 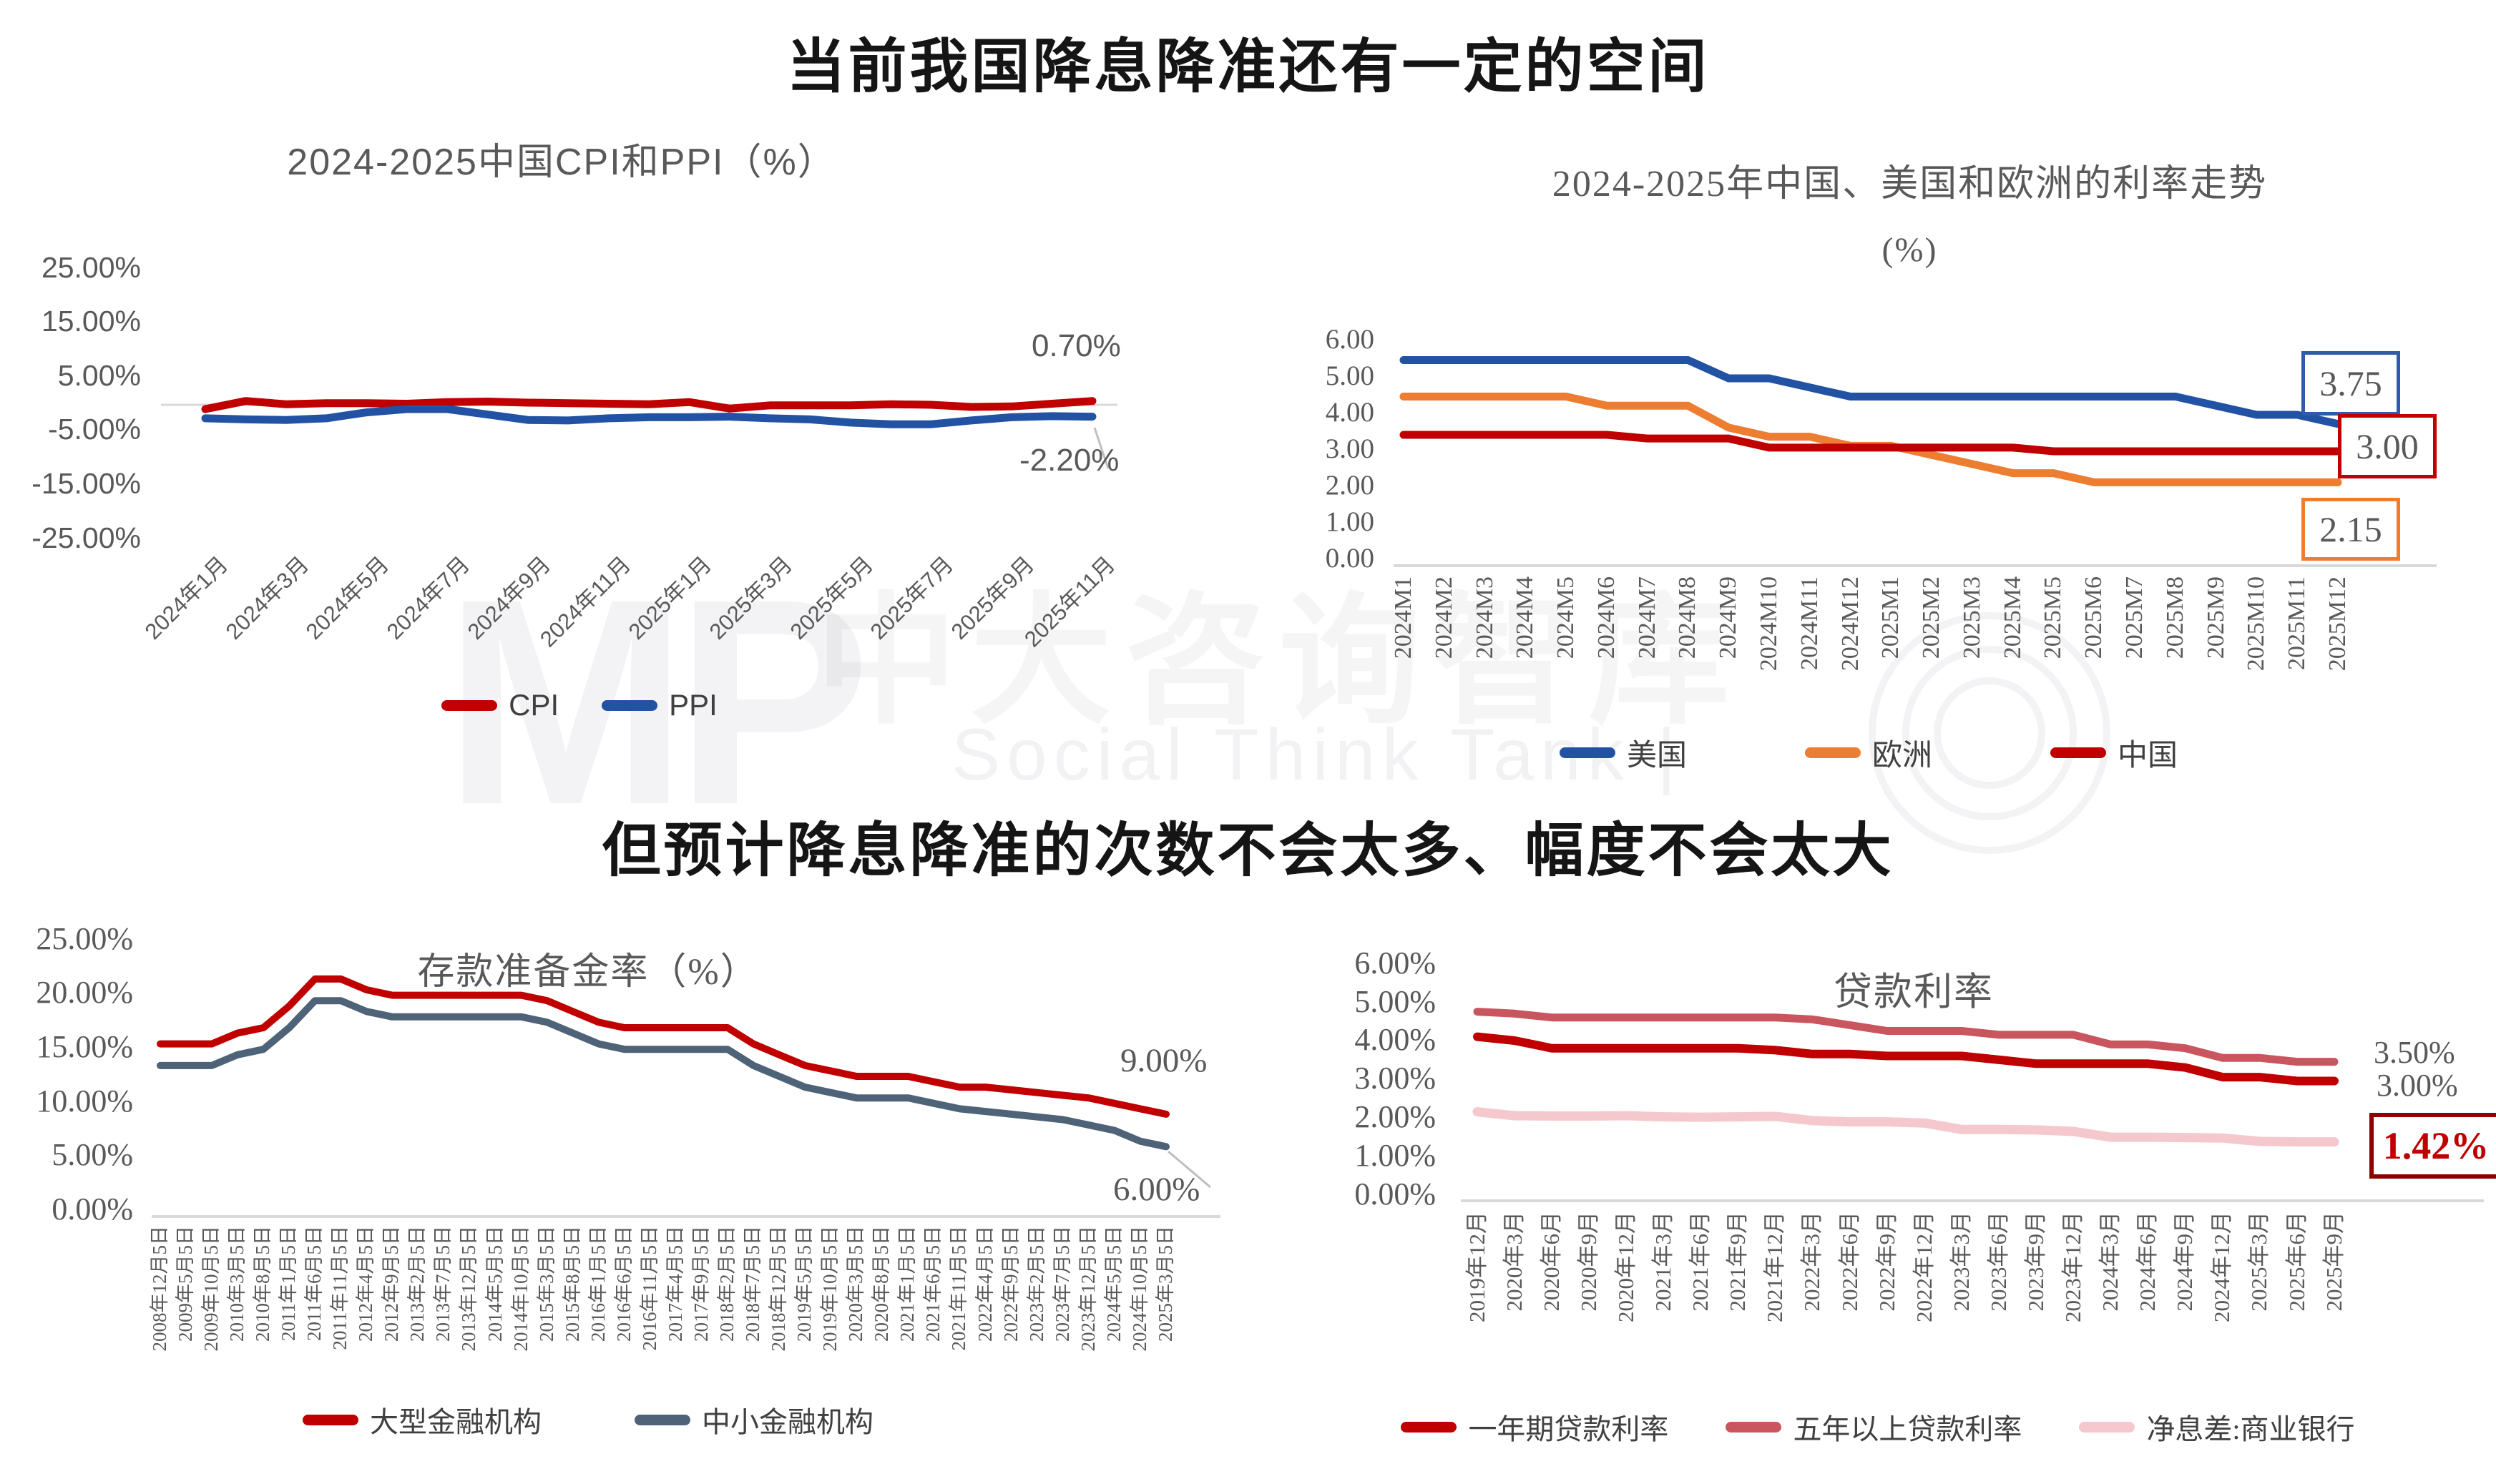 I want to click on section-title-bottom: 但预计降息降准的次数不会太多、幅度不会太大, so click(x=1248, y=851).